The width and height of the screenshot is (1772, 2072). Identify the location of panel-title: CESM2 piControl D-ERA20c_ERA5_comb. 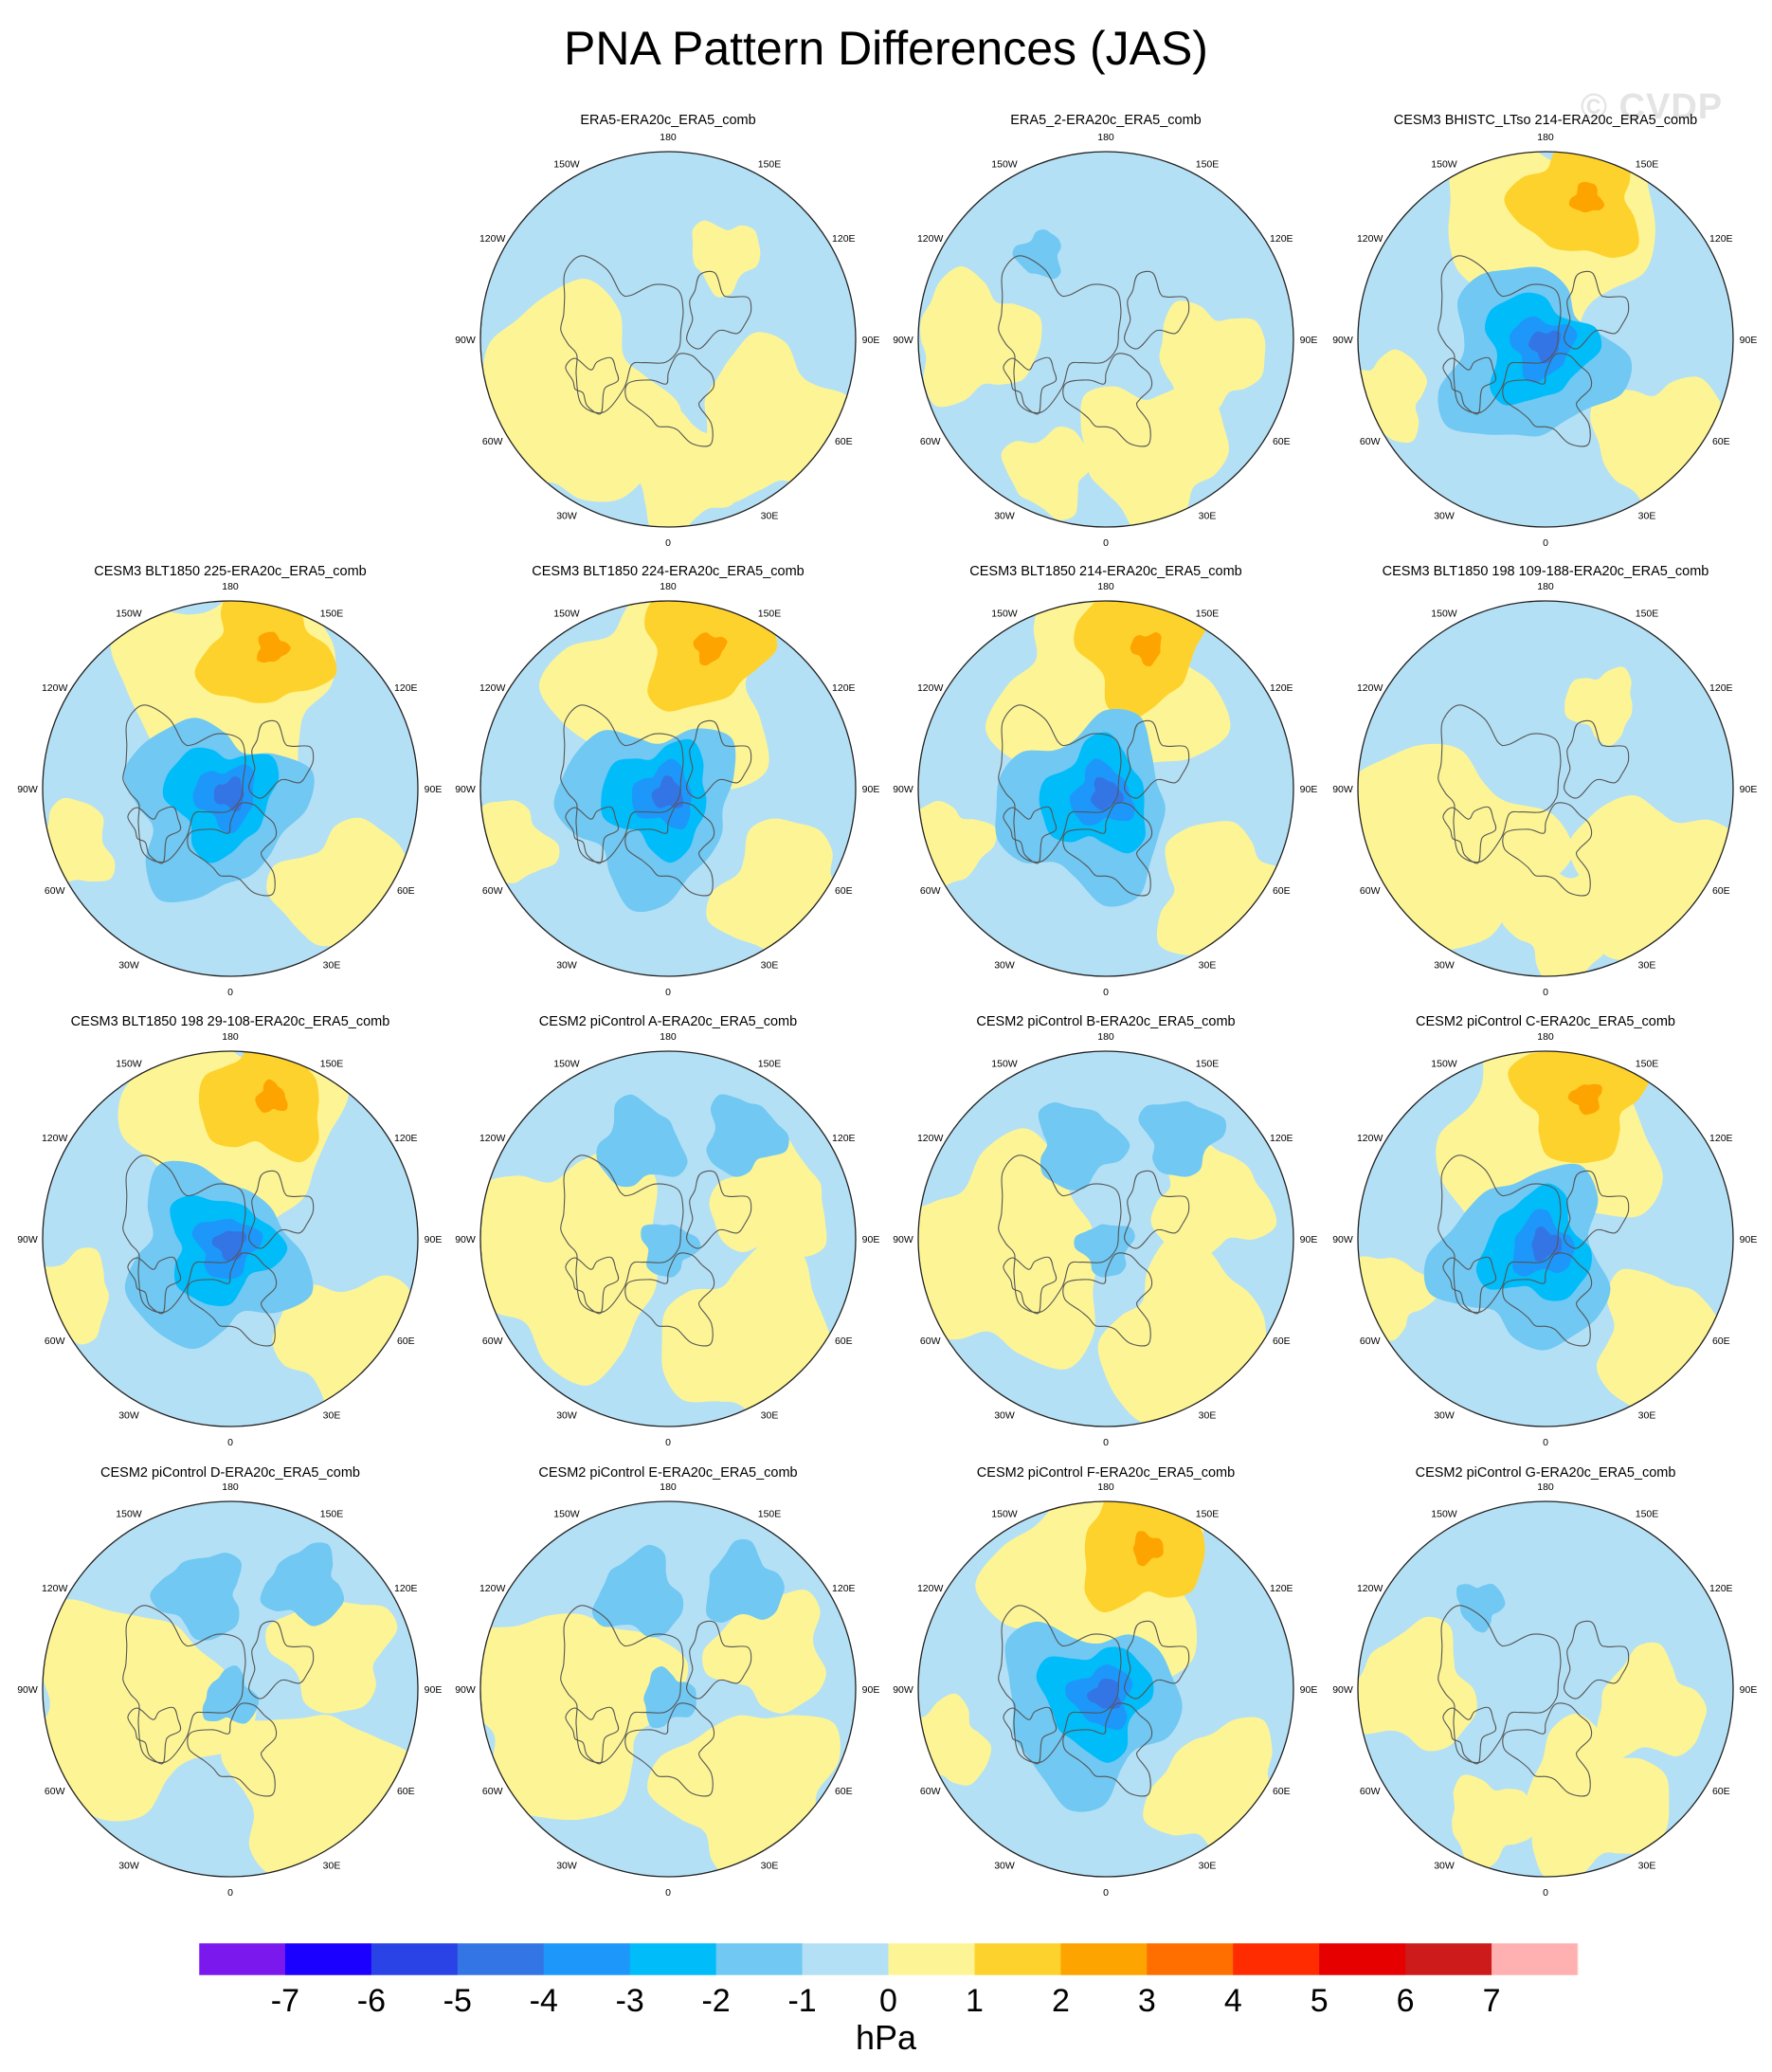
(230, 1473).